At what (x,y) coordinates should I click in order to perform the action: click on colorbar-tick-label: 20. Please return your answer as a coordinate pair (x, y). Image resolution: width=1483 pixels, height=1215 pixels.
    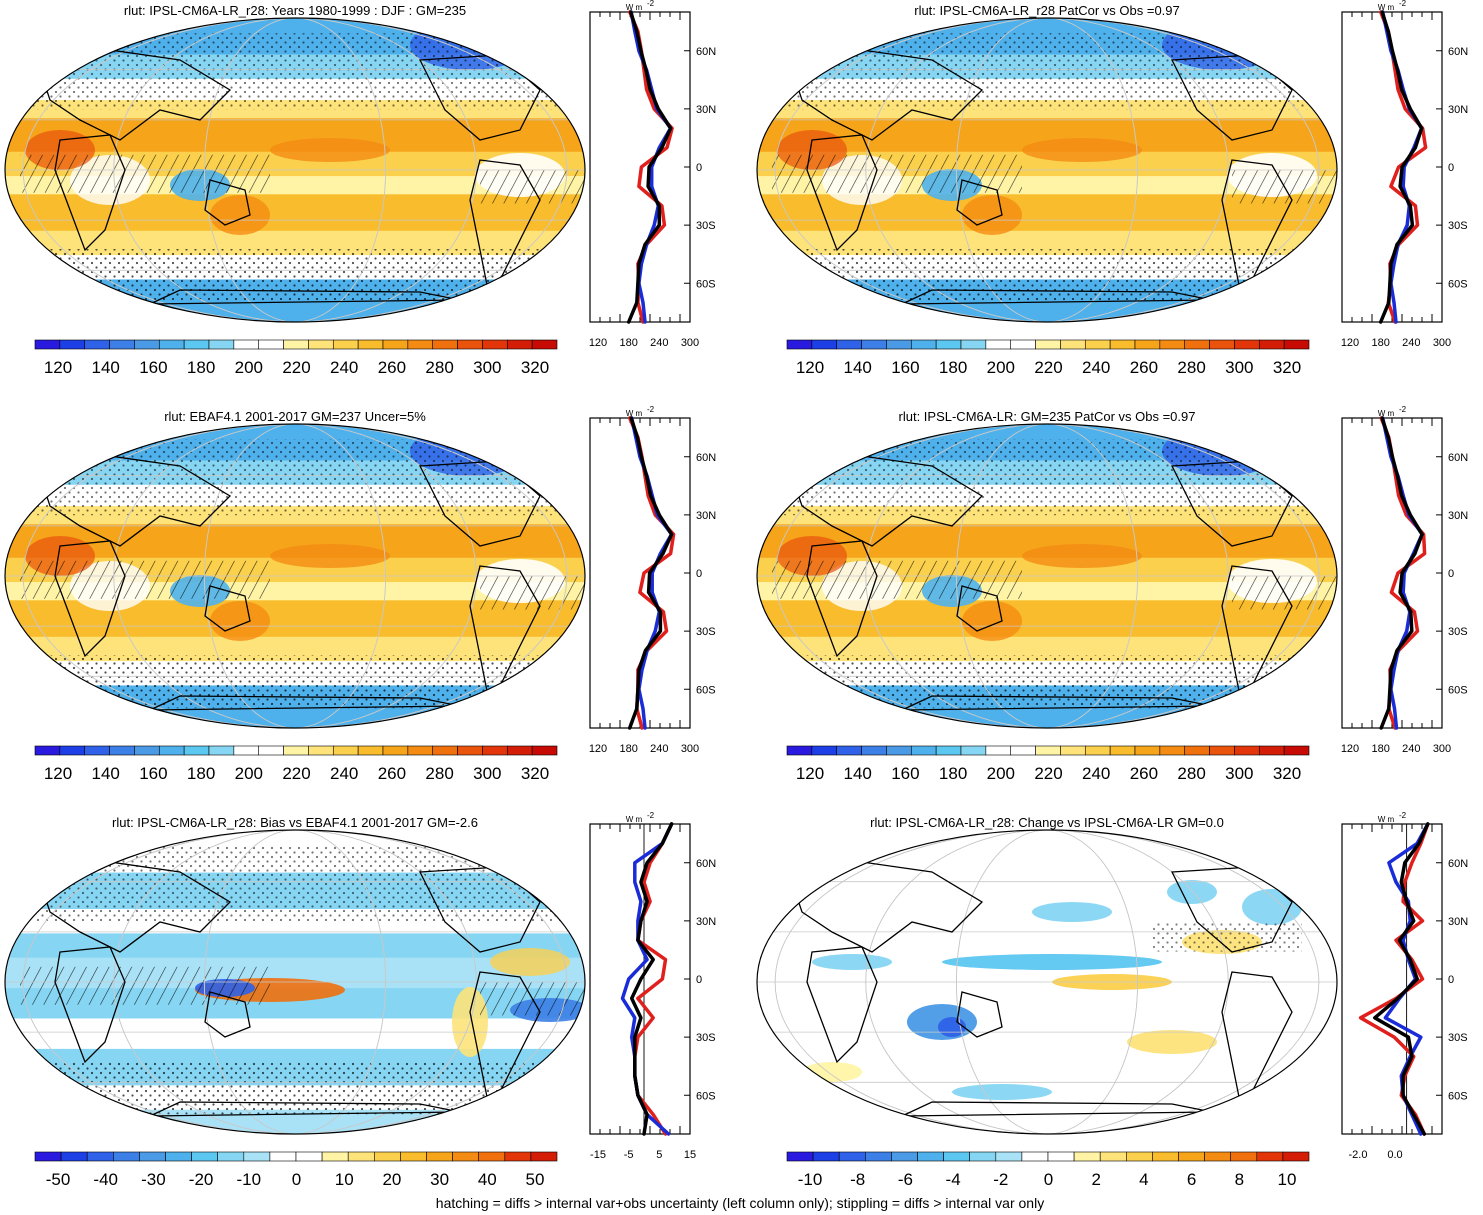
    Looking at the image, I should click on (391, 1179).